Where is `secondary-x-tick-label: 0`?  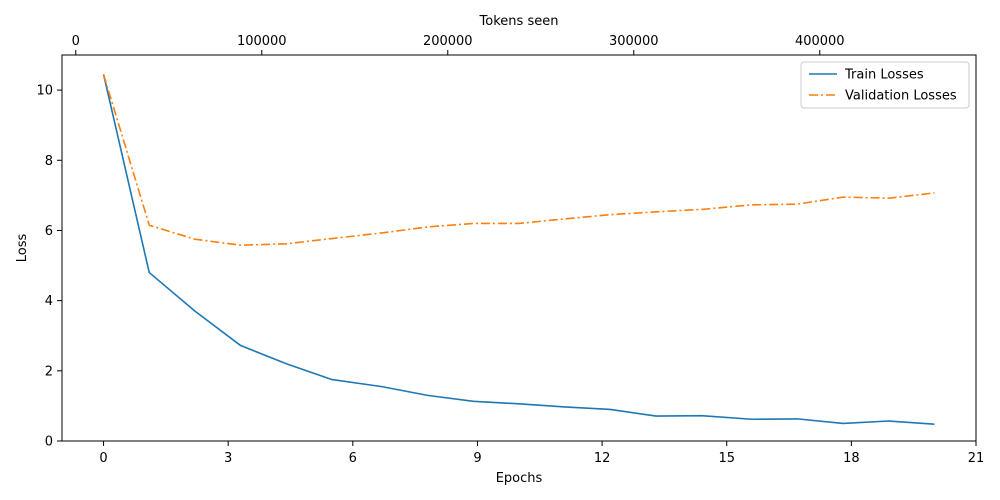 secondary-x-tick-label: 0 is located at coordinates (76, 41).